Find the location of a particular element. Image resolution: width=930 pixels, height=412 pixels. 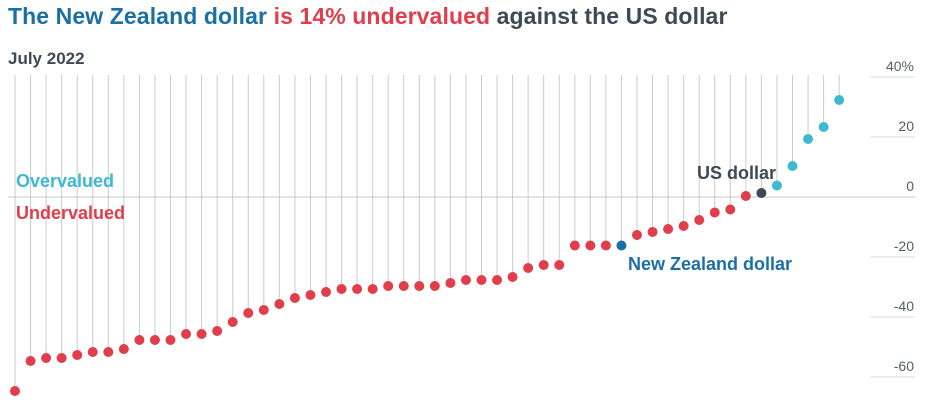

undervalued-label: Undervalued is located at coordinates (70, 213).